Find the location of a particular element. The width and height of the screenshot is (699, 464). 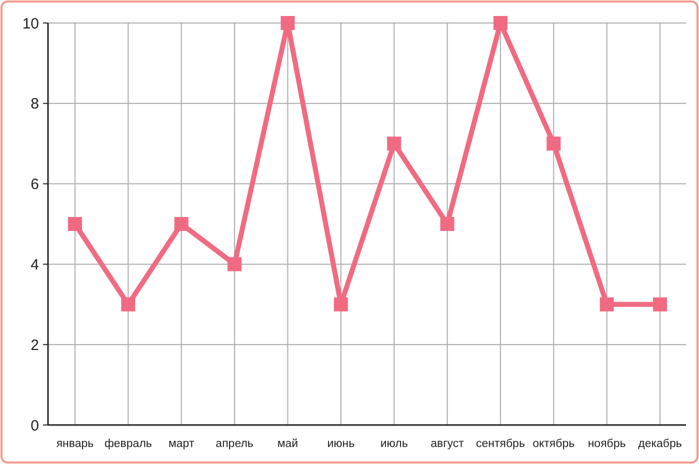

x-tick-label: сентябрь is located at coordinates (500, 444).